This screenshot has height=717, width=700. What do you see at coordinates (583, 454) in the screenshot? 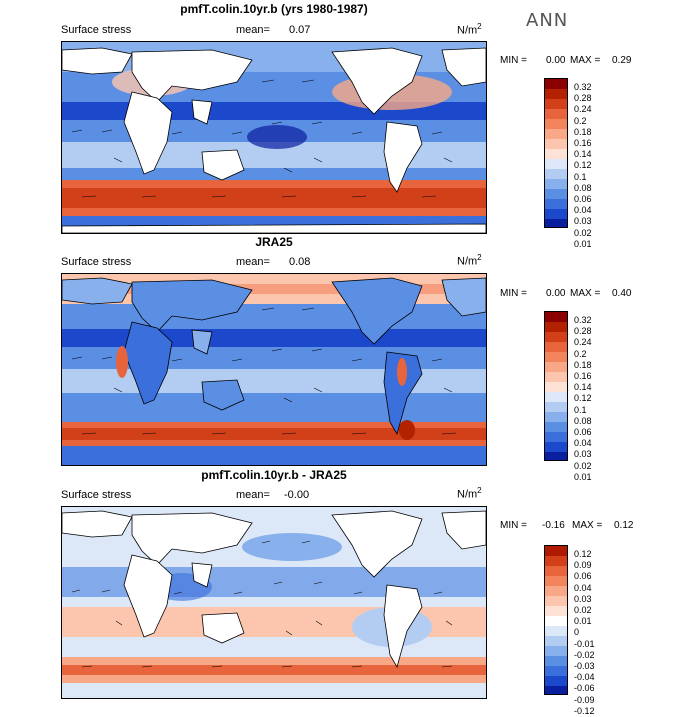
I see `panel-2-level-label: 0.03` at bounding box center [583, 454].